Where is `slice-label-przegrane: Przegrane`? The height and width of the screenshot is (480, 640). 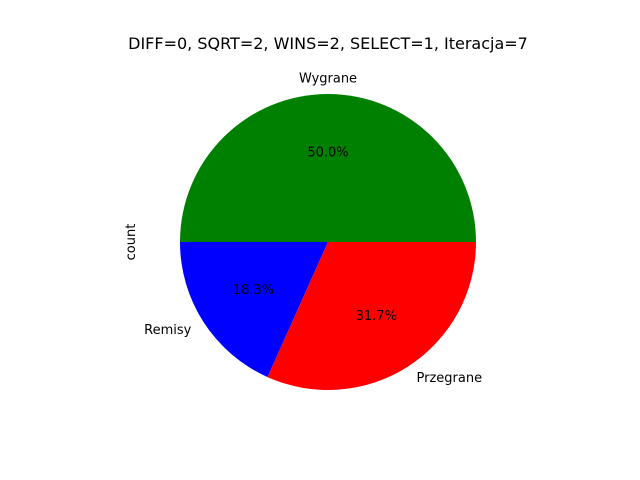
slice-label-przegrane: Przegrane is located at coordinates (450, 378).